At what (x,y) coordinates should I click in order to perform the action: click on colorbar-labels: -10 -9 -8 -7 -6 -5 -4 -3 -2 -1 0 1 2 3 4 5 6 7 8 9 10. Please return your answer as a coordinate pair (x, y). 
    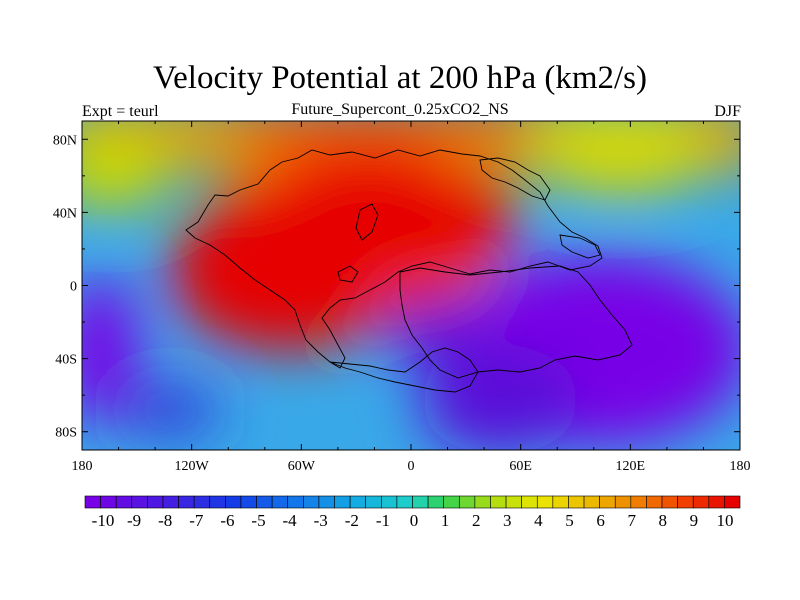
    Looking at the image, I should click on (413, 520).